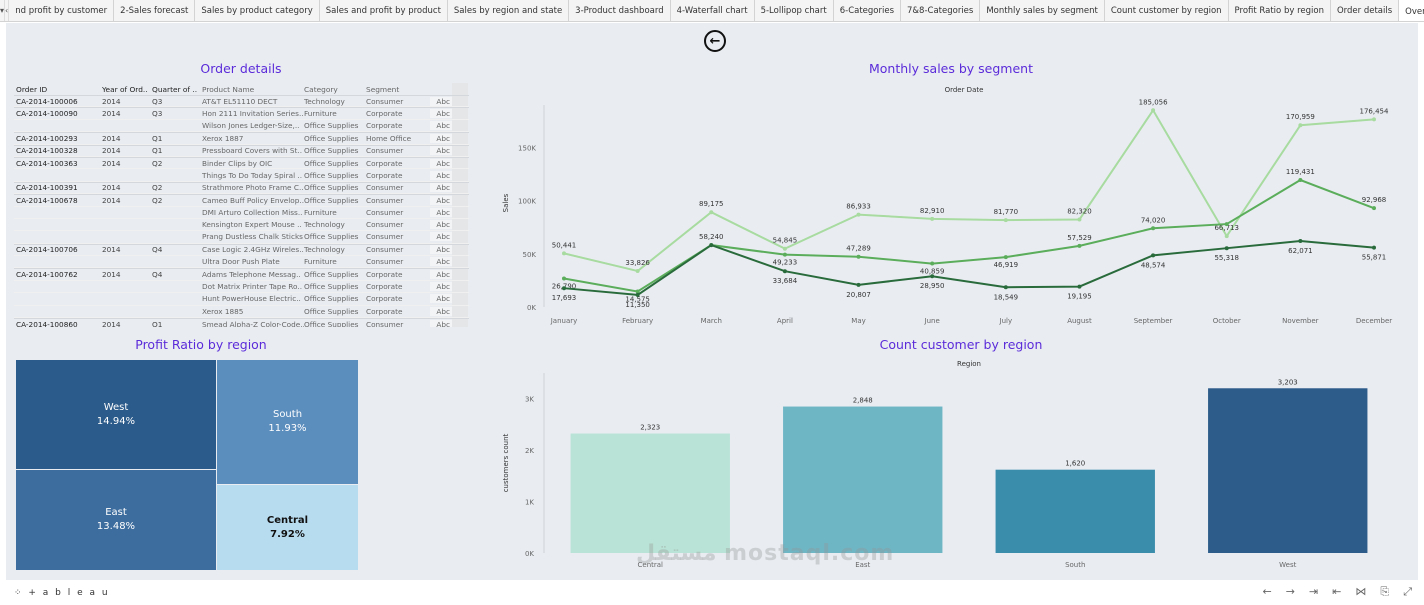 The width and height of the screenshot is (1424, 605). Describe the element at coordinates (1153, 102) in the screenshot. I see `data-label: 185,056` at that location.